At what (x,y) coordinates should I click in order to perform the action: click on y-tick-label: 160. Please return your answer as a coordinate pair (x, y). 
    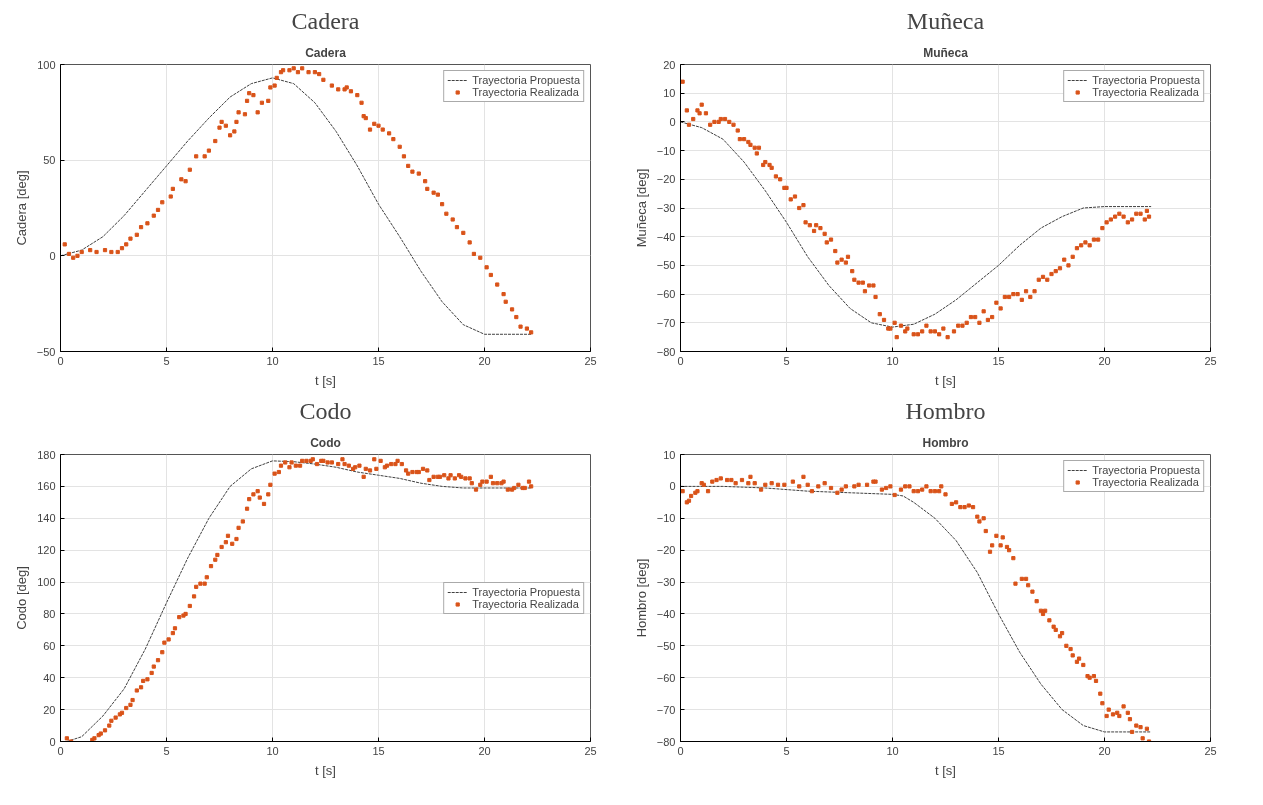
    Looking at the image, I should click on (46, 486).